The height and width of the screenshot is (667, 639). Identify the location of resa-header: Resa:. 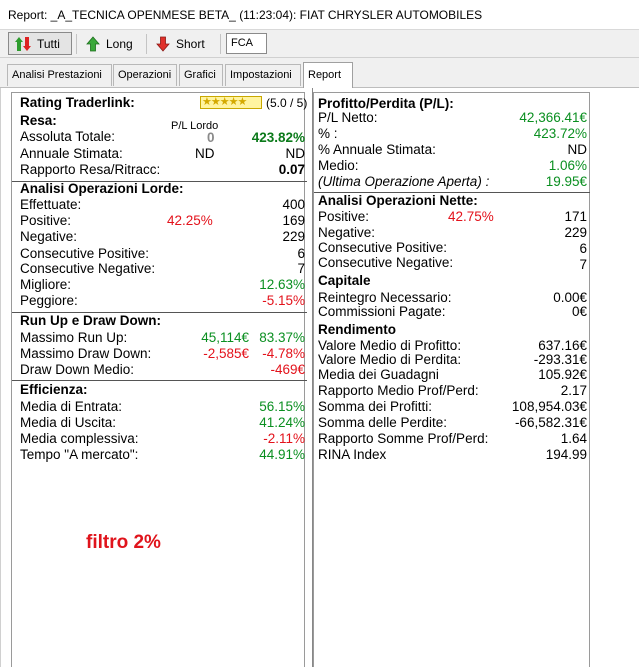
(38, 120).